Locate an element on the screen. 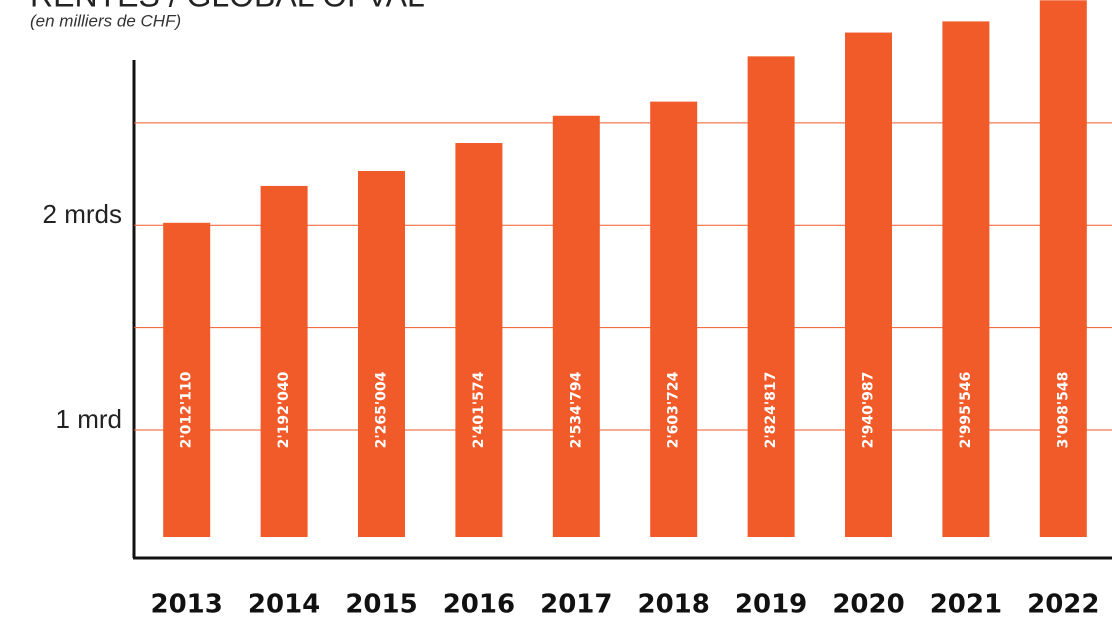 This screenshot has width=1112, height=618. value-label: 2'995'546 is located at coordinates (966, 410).